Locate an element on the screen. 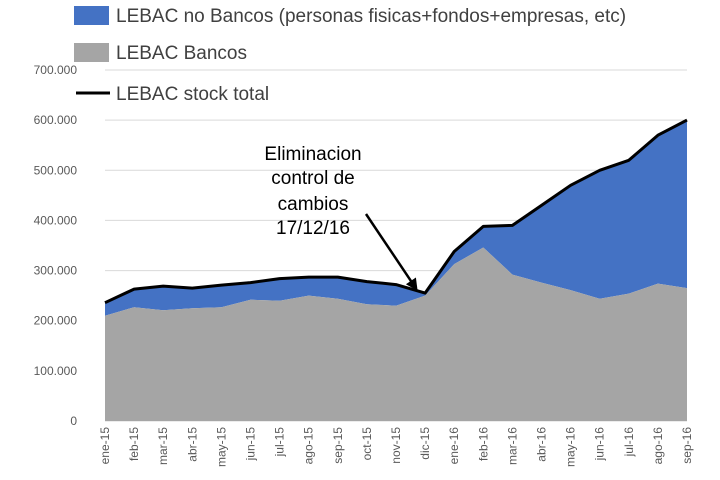 This screenshot has width=720, height=480. legend-label-bancos: LEBAC Bancos is located at coordinates (181, 53).